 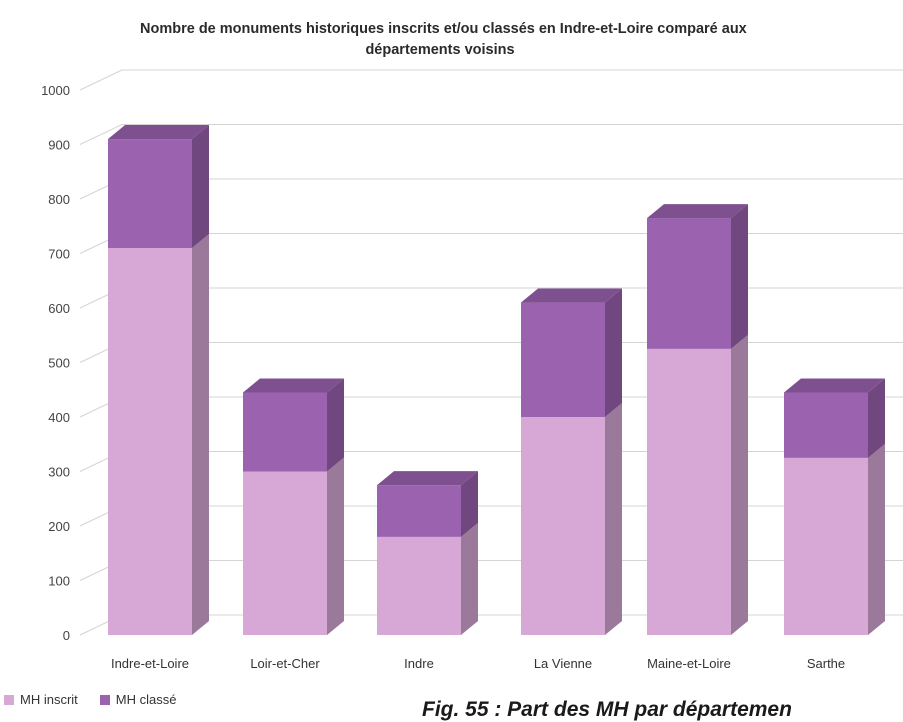 What do you see at coordinates (90, 699) in the screenshot?
I see `legend: MH inscrit MH classé` at bounding box center [90, 699].